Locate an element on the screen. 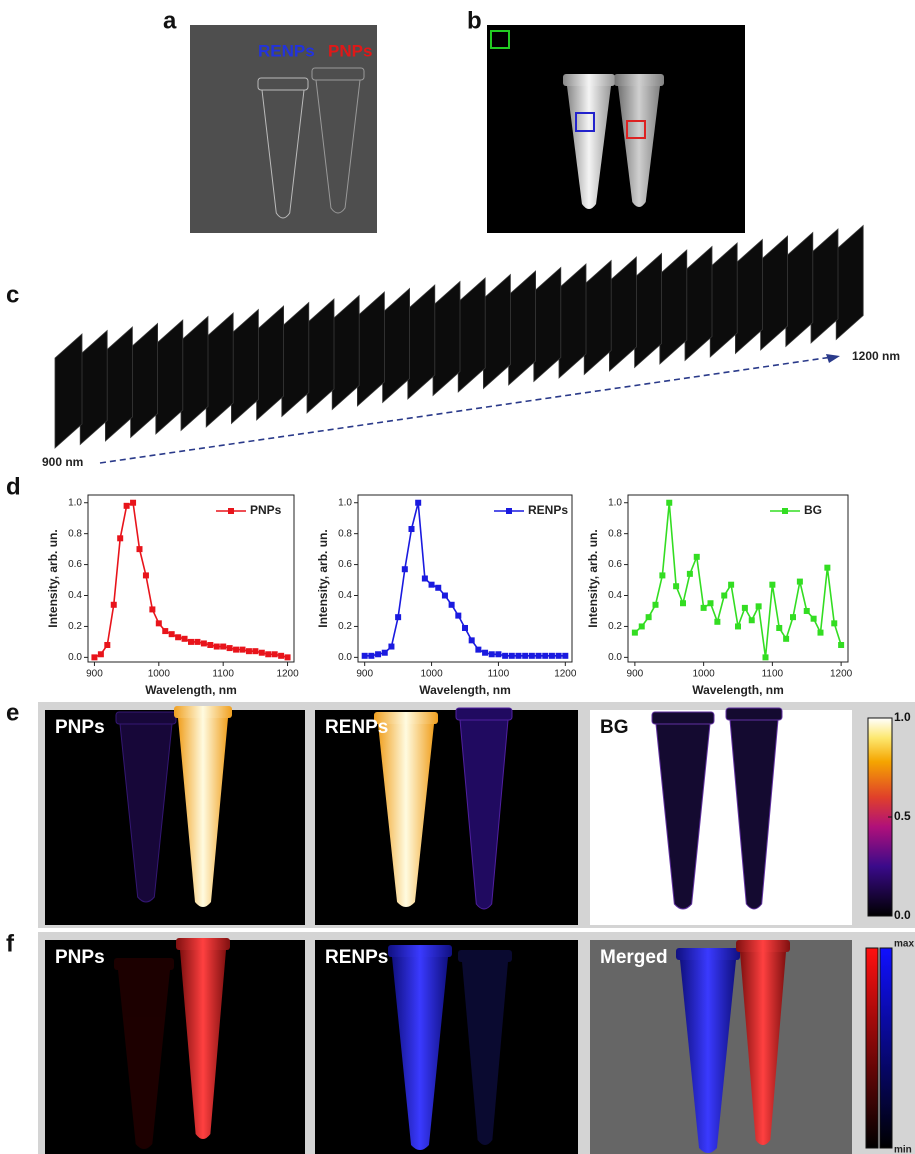 This screenshot has width=915, height=1154. legend-marker is located at coordinates (509, 511).